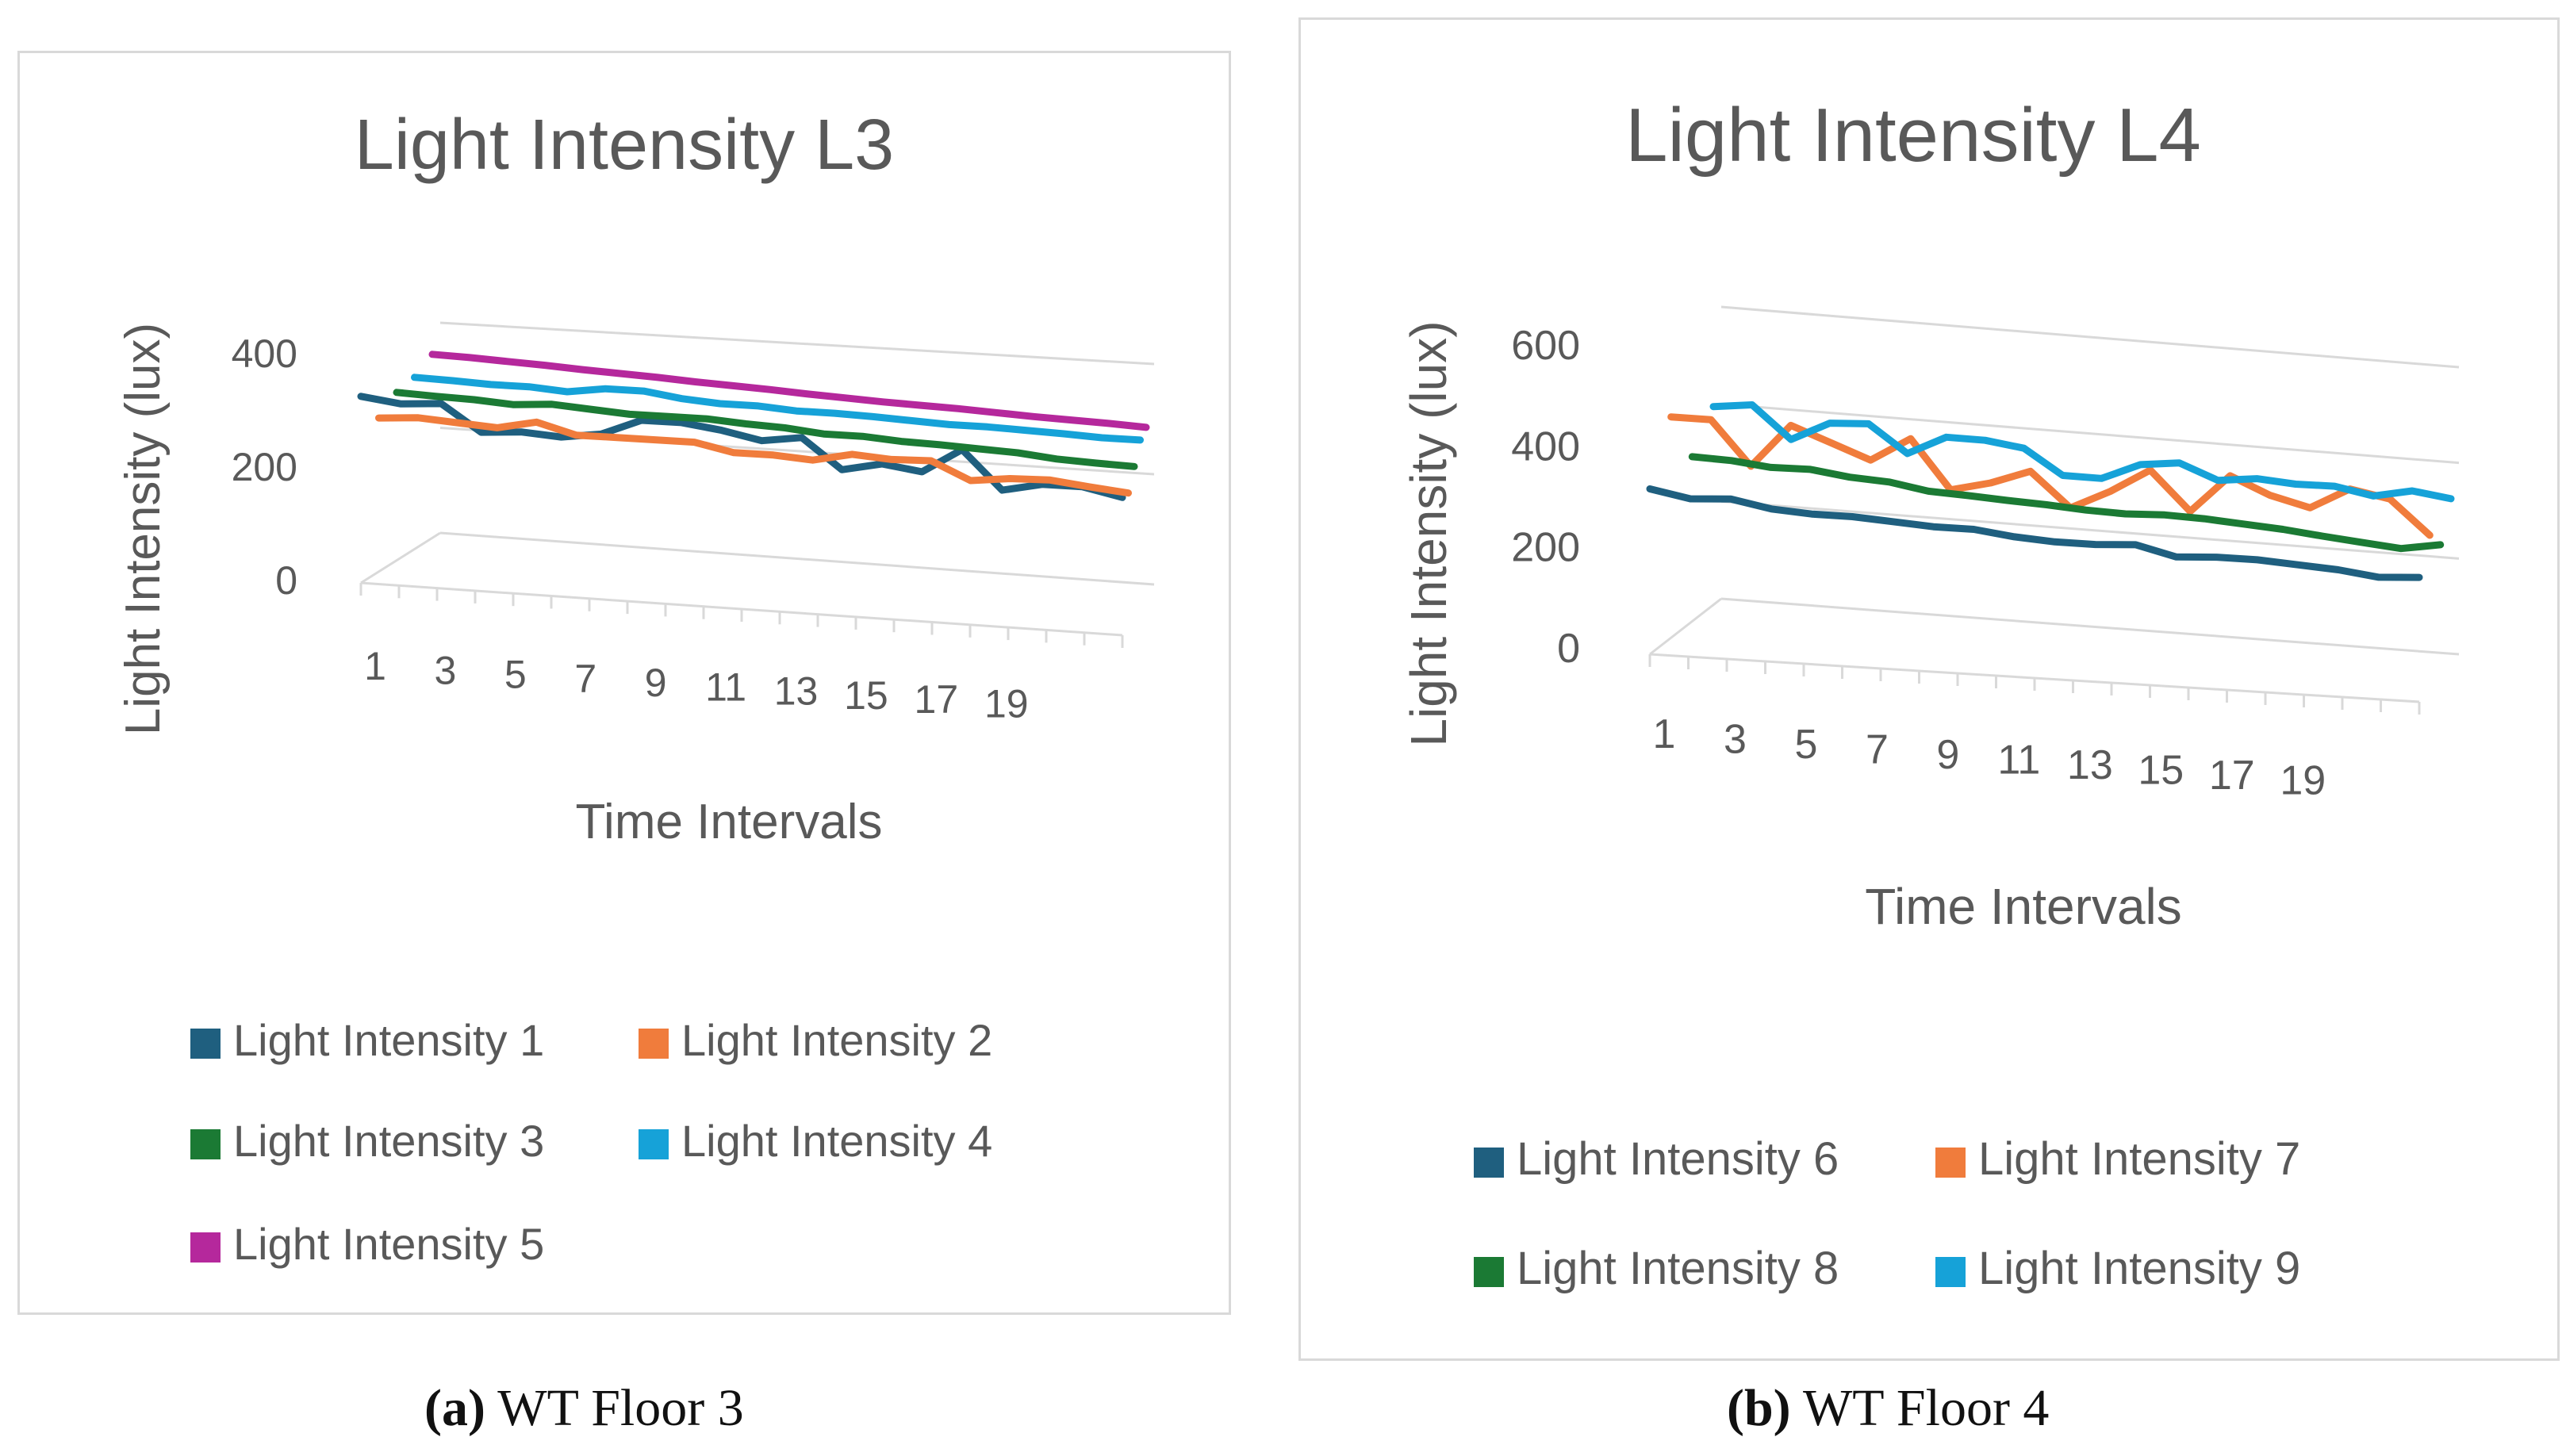 The image size is (2566, 1456). I want to click on l3-xtick-label-13: 13, so click(796, 691).